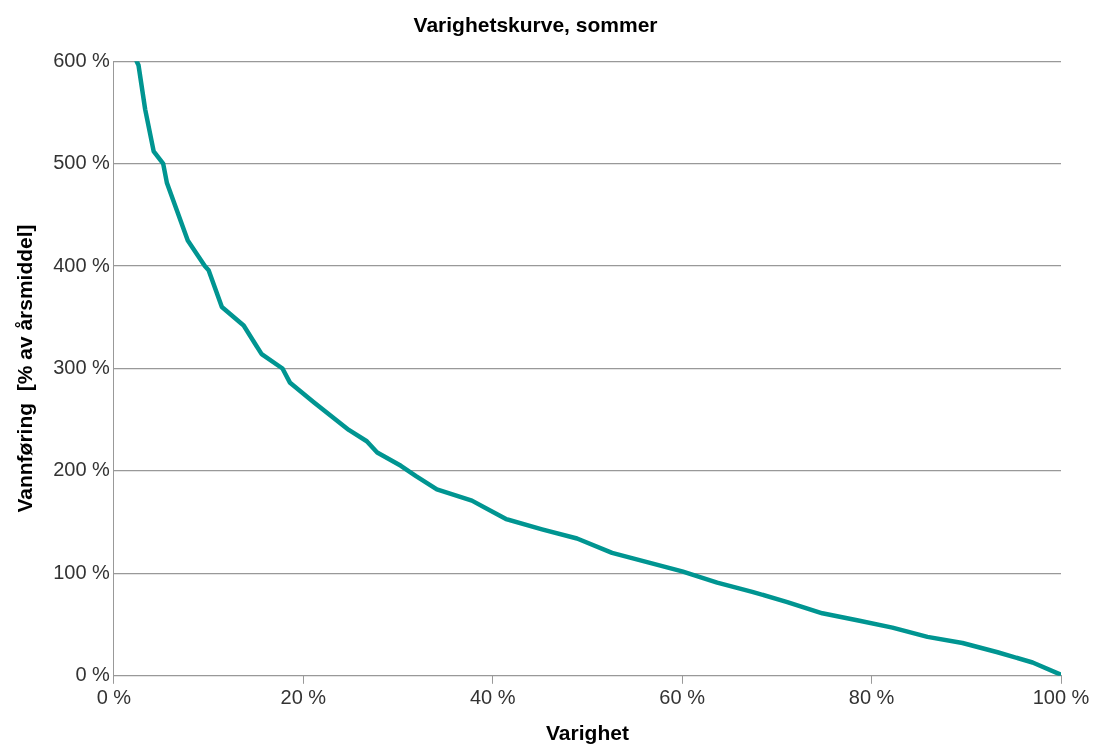 This screenshot has width=1101, height=751. Describe the element at coordinates (82, 469) in the screenshot. I see `y-tick-label: 200 %` at that location.